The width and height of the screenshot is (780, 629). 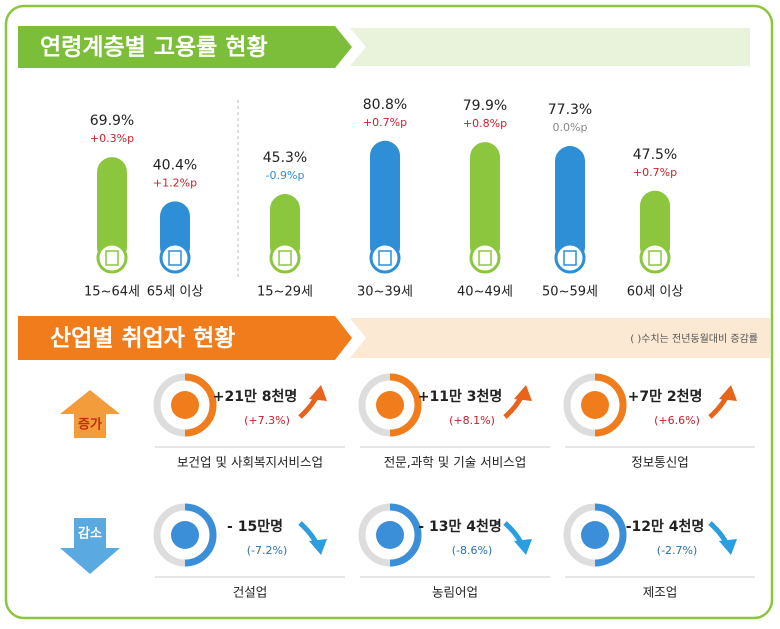 I want to click on change: +7만 2천명, so click(x=665, y=396).